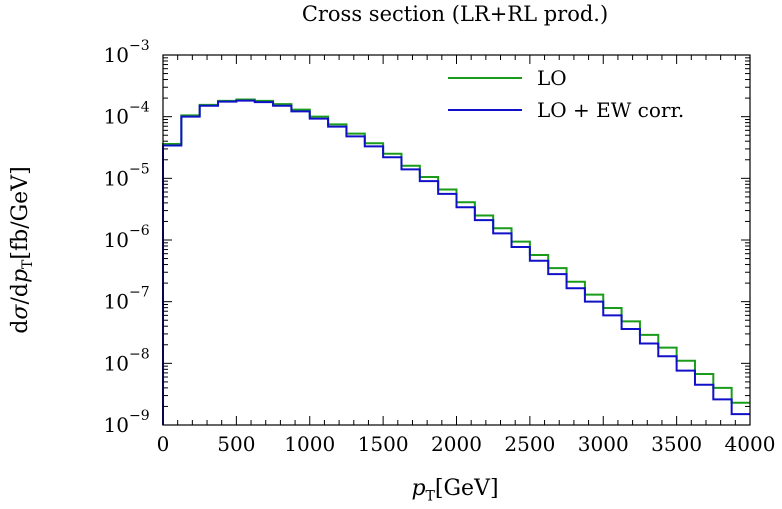 This screenshot has width=782, height=509. What do you see at coordinates (750, 444) in the screenshot?
I see `x-tick-label: 4000` at bounding box center [750, 444].